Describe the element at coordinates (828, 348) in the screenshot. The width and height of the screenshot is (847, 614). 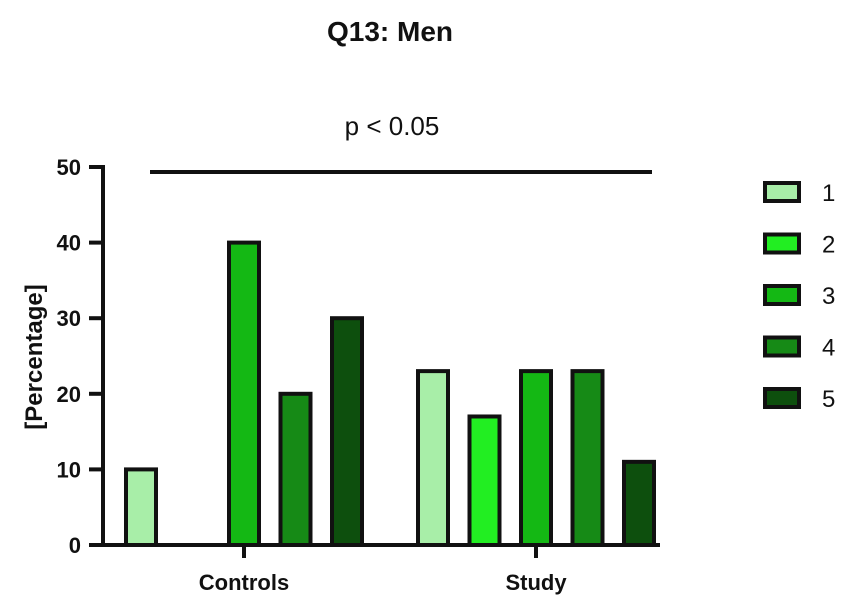
I see `legend-label-4: 4` at that location.